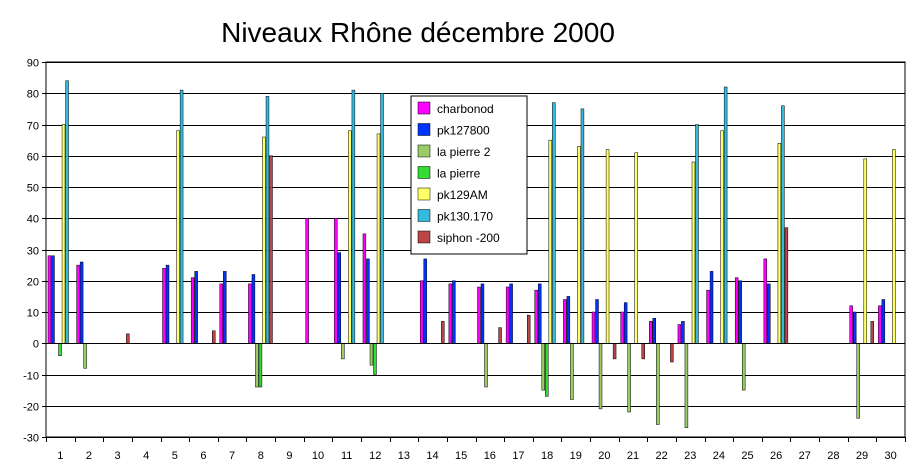  Describe the element at coordinates (232, 456) in the screenshot. I see `x-tick-label: 7` at that location.